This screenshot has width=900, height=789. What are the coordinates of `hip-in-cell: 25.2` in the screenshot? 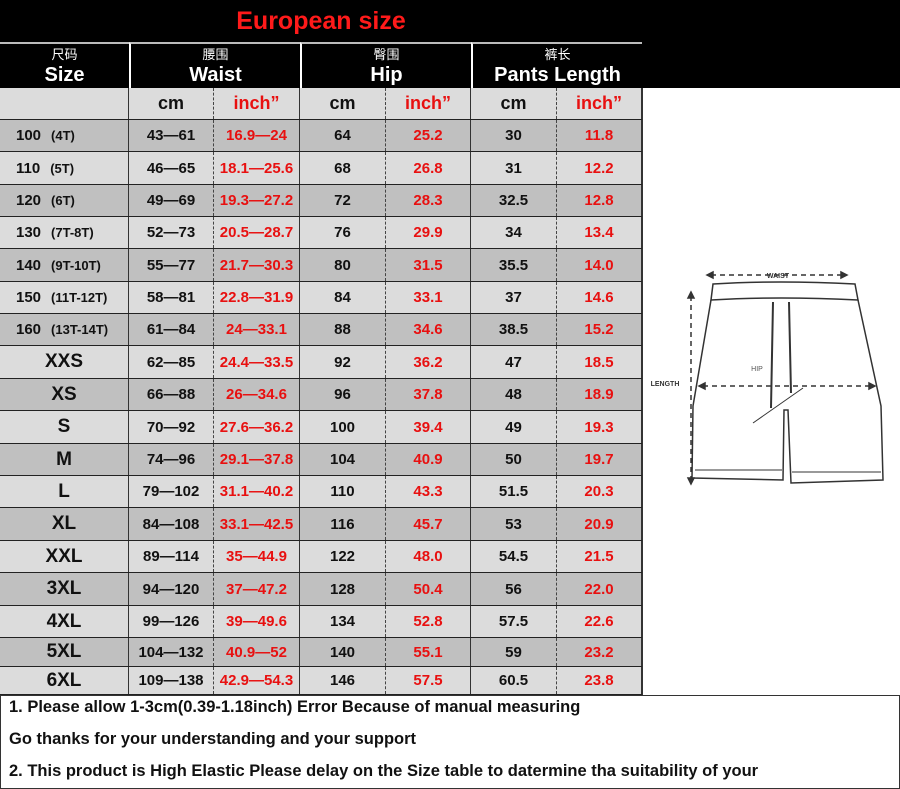 It's located at (428, 135).